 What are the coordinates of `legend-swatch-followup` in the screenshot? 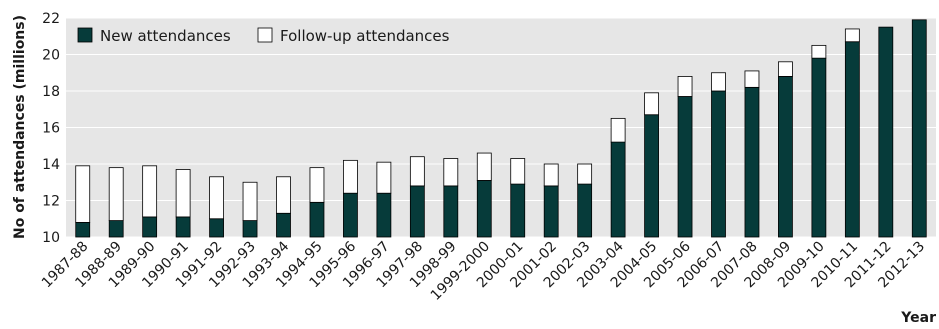 It's located at (265, 35).